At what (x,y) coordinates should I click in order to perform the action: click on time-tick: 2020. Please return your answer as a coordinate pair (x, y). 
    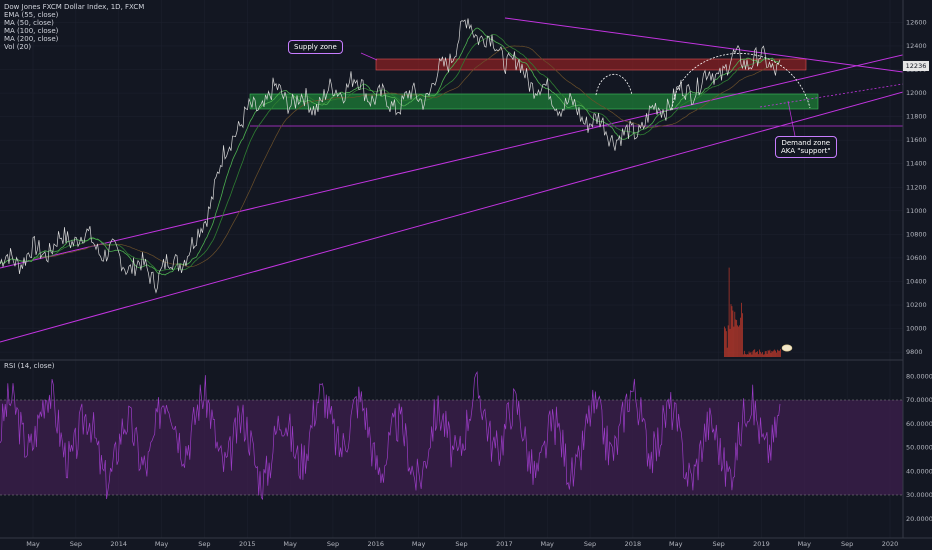
    Looking at the image, I should click on (890, 544).